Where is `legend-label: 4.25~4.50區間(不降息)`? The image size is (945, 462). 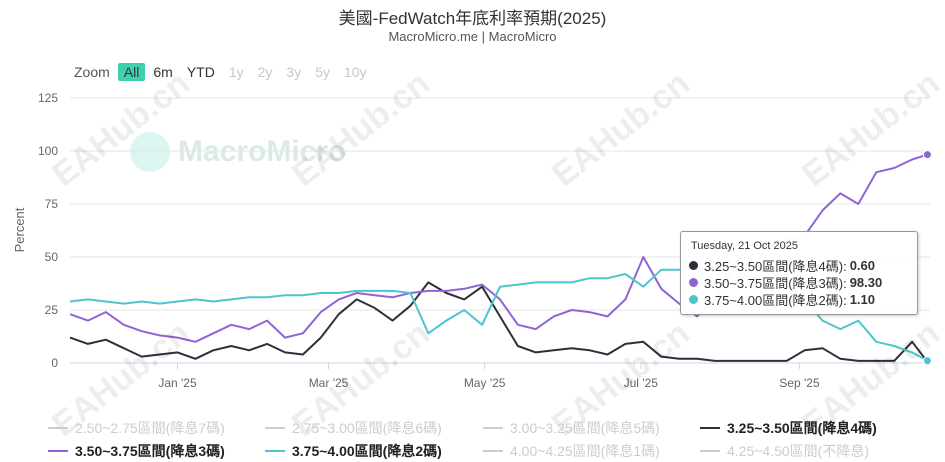 legend-label: 4.25~4.50區間(不降息) is located at coordinates (798, 451).